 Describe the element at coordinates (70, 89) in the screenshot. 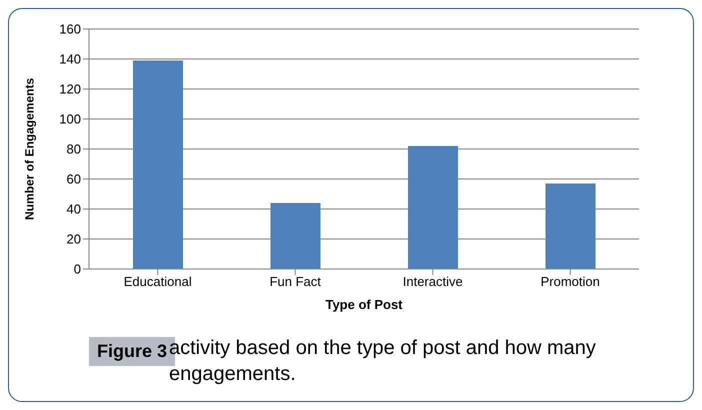

I see `y-tick-label: 120` at that location.